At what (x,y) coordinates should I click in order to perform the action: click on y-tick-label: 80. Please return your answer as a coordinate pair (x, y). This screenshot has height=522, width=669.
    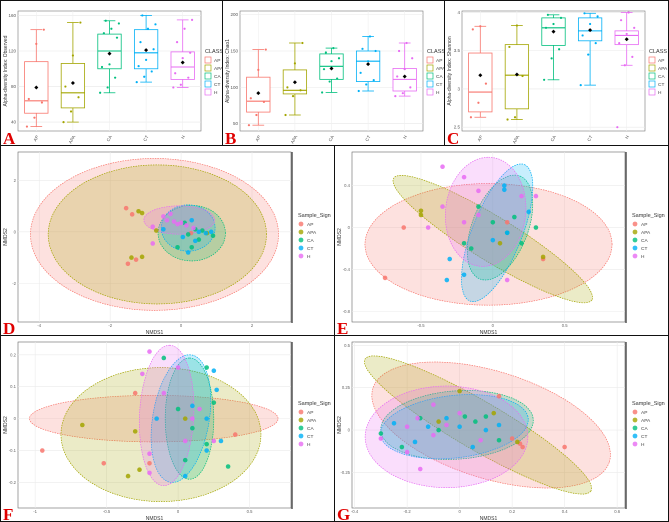
    Looking at the image, I should click on (14, 86).